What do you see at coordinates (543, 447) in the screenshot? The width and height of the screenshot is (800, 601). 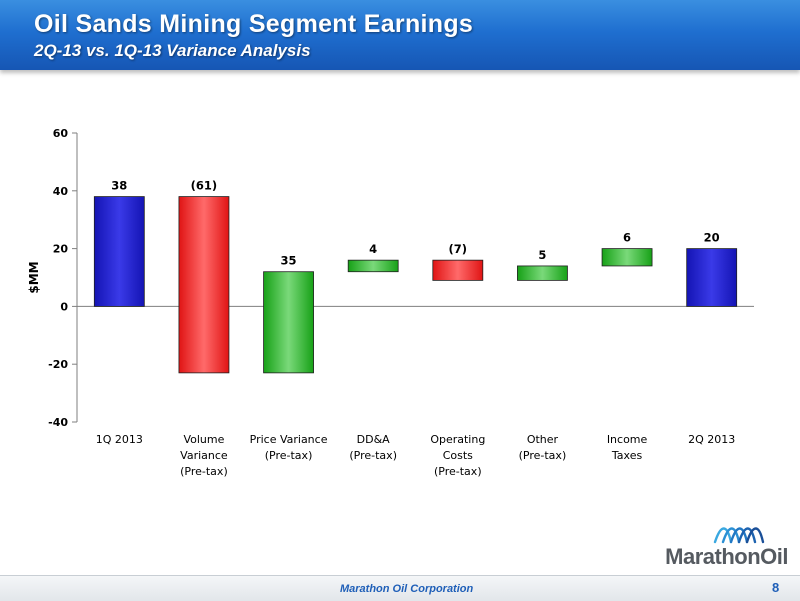 I see `category-label: Other (Pre-tax)` at bounding box center [543, 447].